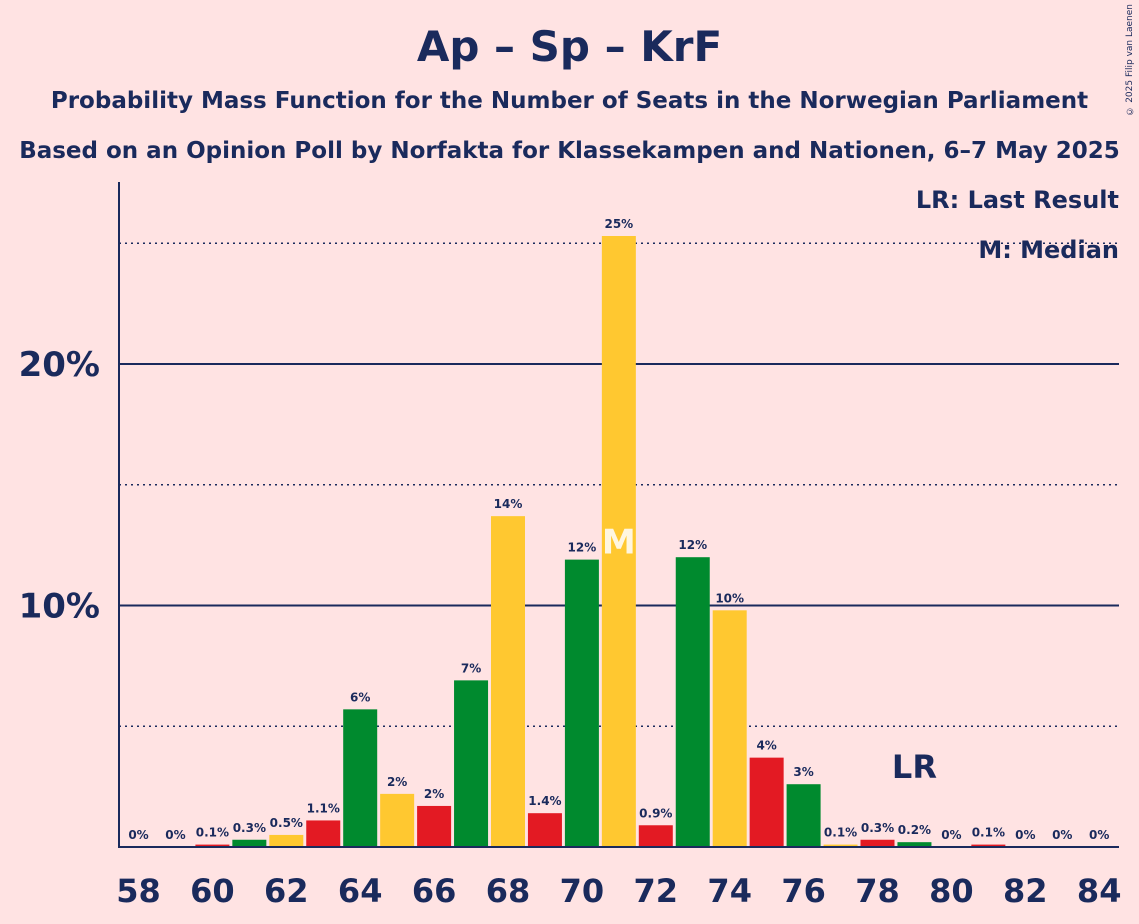 The image size is (1139, 924). Describe the element at coordinates (1017, 200) in the screenshot. I see `legend-last-result: LR: Last Result` at that location.